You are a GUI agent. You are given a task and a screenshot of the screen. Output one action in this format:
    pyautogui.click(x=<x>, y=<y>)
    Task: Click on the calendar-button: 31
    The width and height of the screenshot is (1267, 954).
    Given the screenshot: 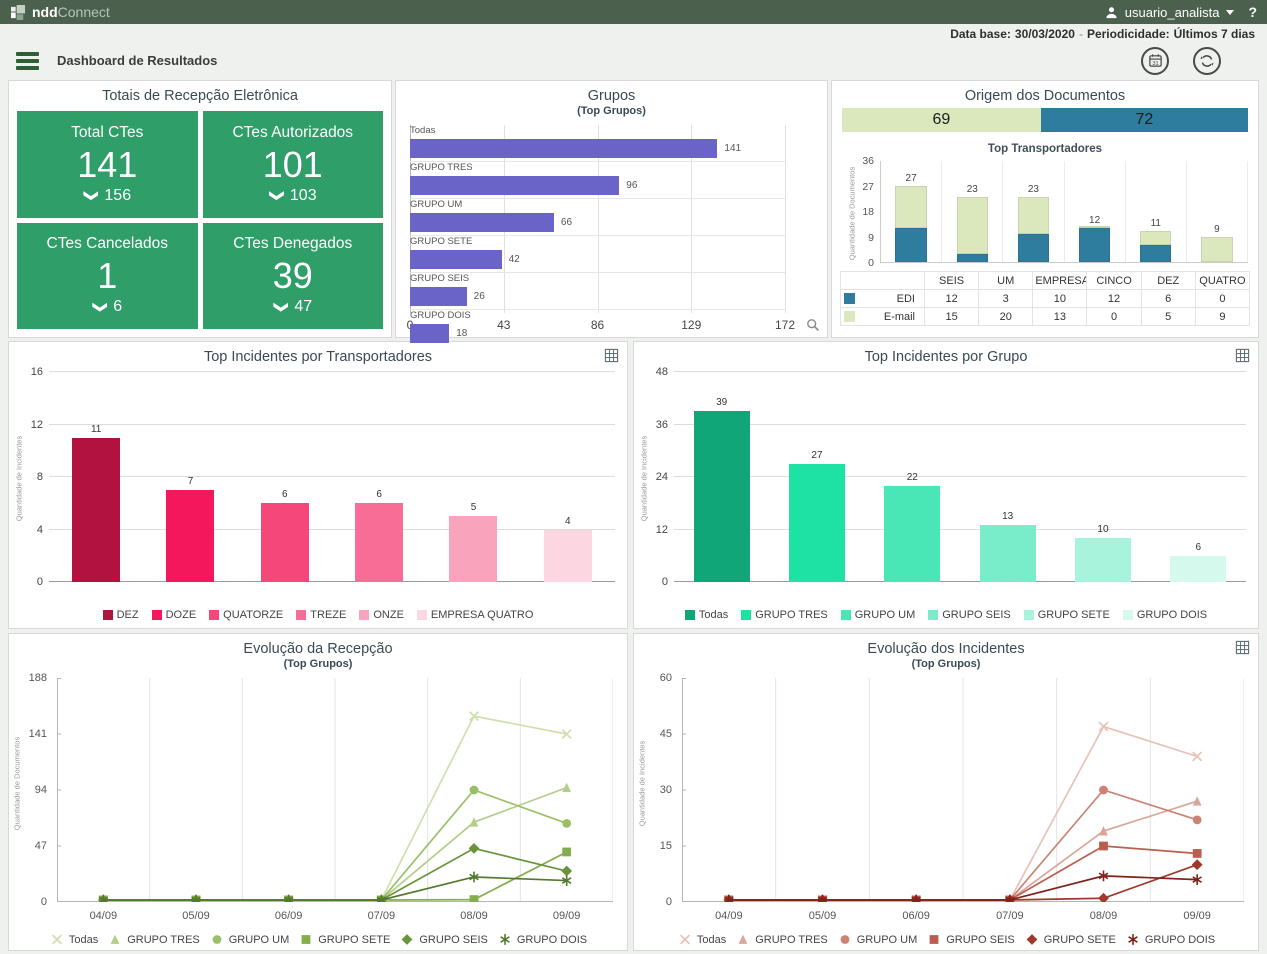 What is the action you would take?
    pyautogui.click(x=1155, y=60)
    